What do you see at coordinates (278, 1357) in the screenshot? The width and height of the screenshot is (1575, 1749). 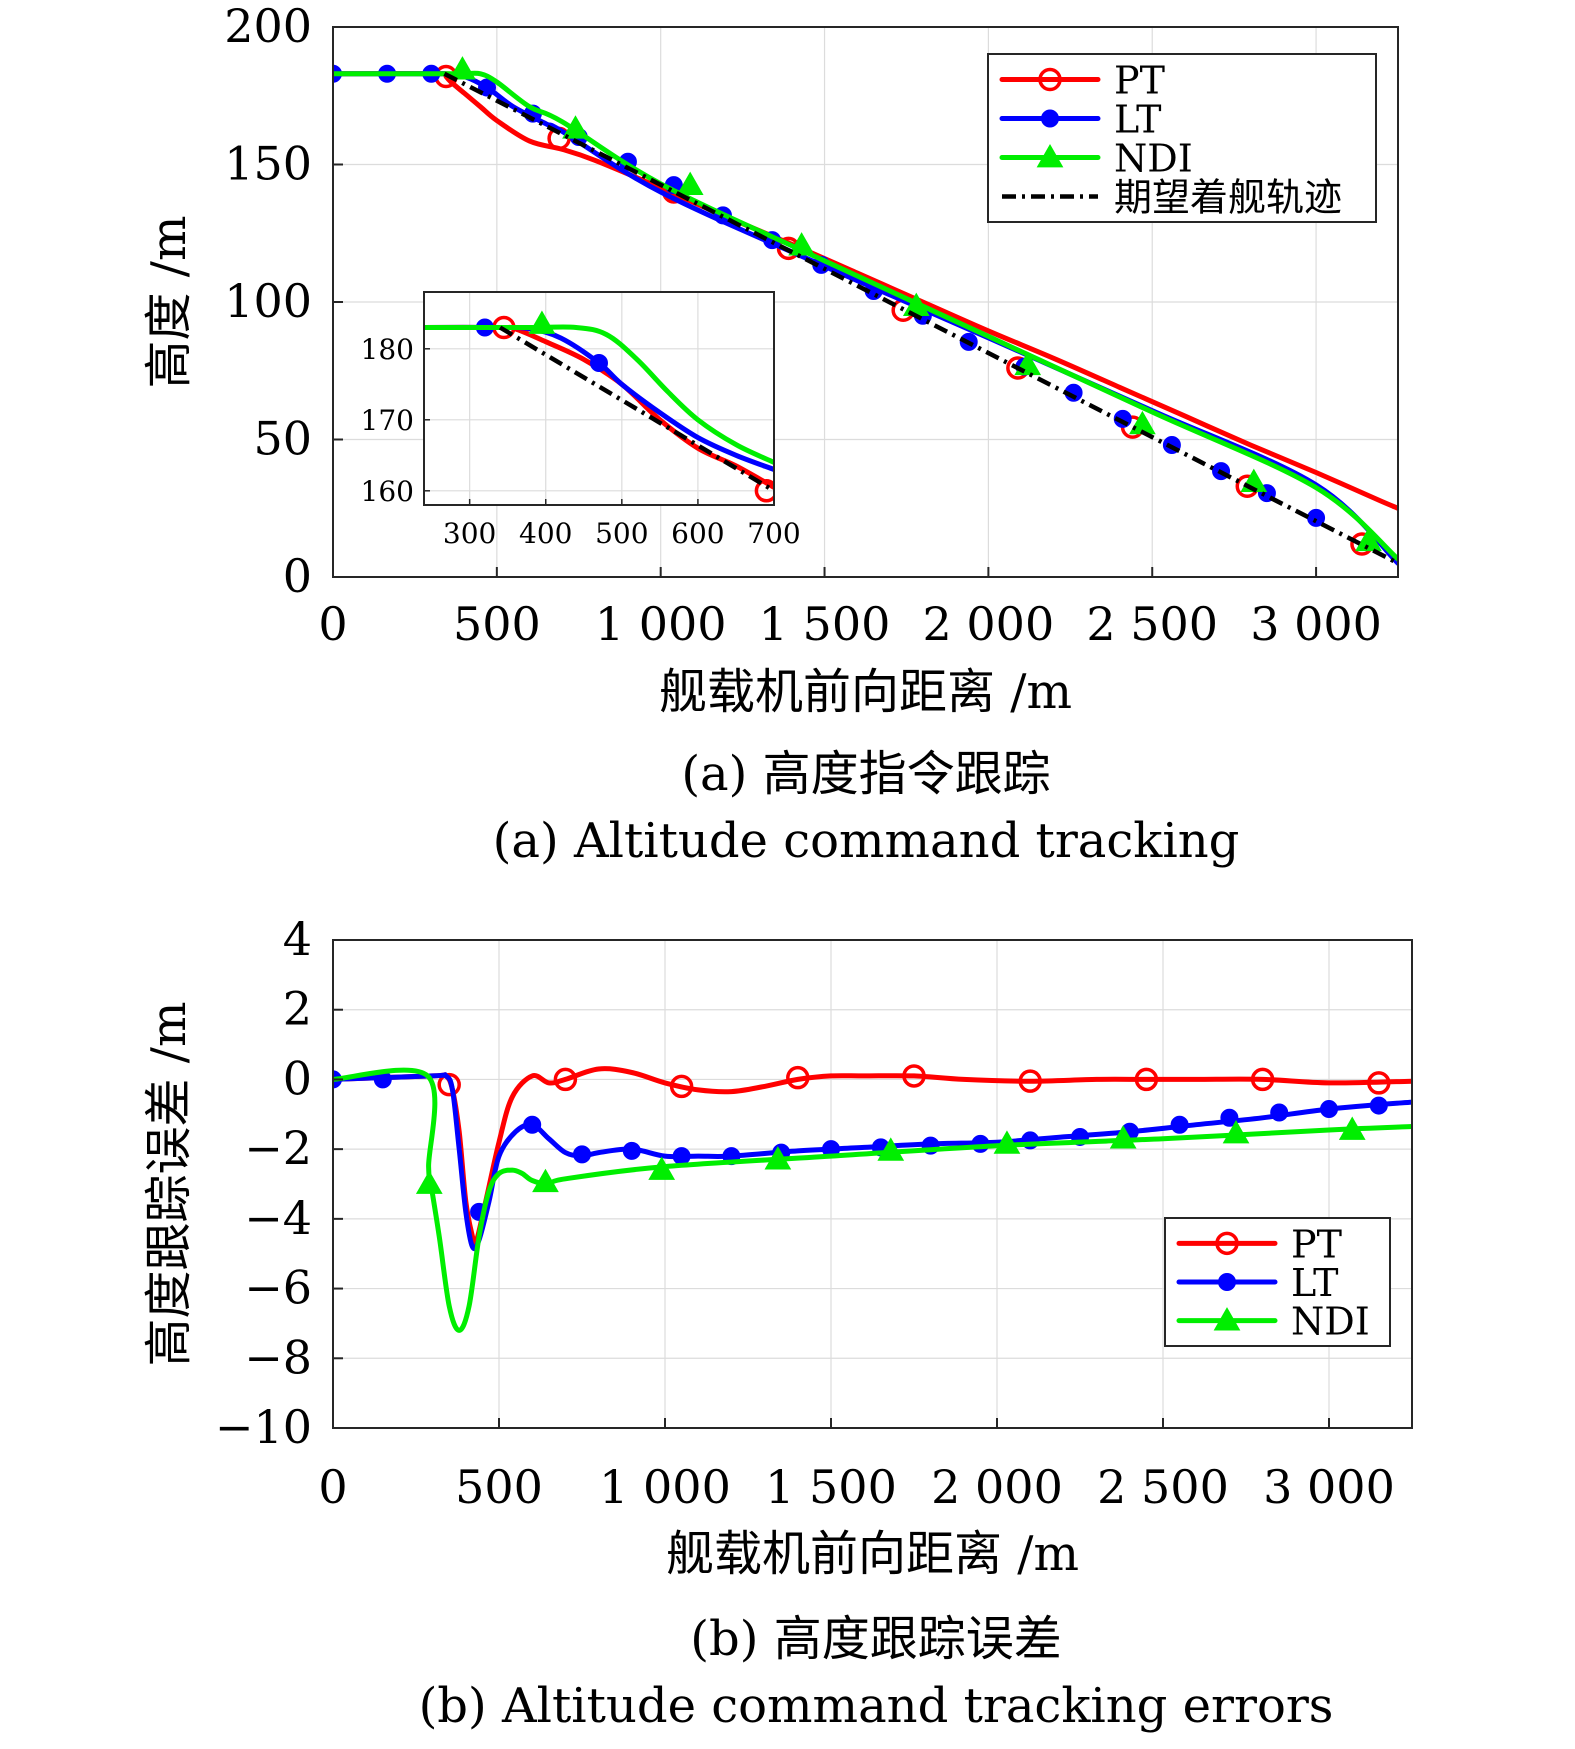 I see `y-tick-label-1: −8` at bounding box center [278, 1357].